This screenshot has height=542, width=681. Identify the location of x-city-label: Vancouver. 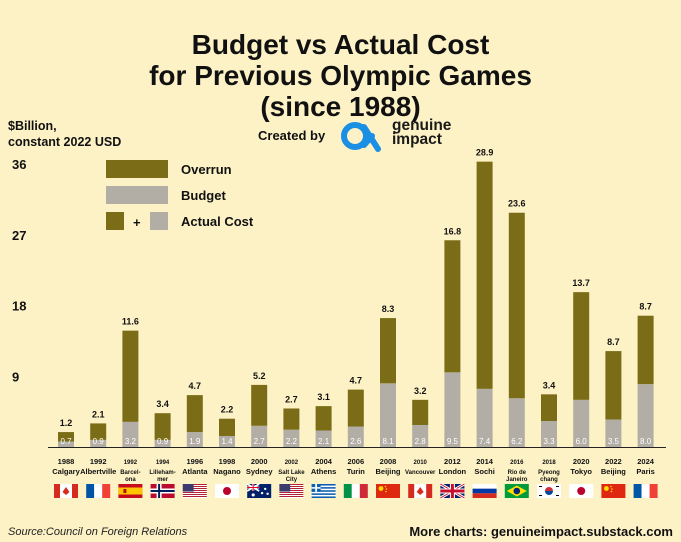
(420, 473).